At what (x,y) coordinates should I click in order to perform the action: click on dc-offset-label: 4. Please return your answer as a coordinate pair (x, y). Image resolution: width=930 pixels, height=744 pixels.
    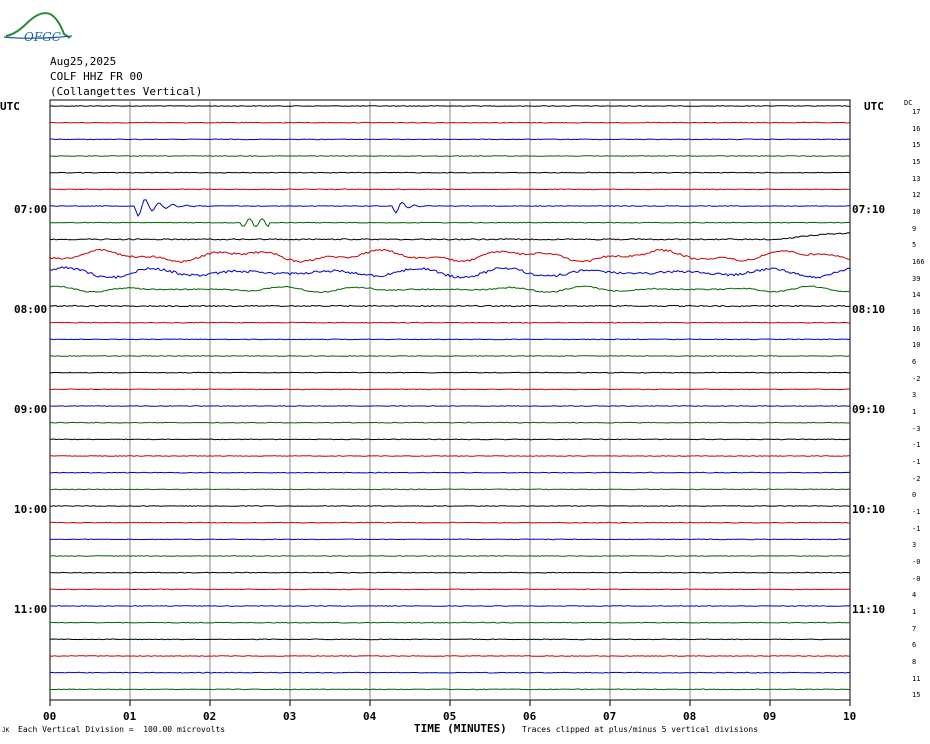
    Looking at the image, I should click on (914, 595).